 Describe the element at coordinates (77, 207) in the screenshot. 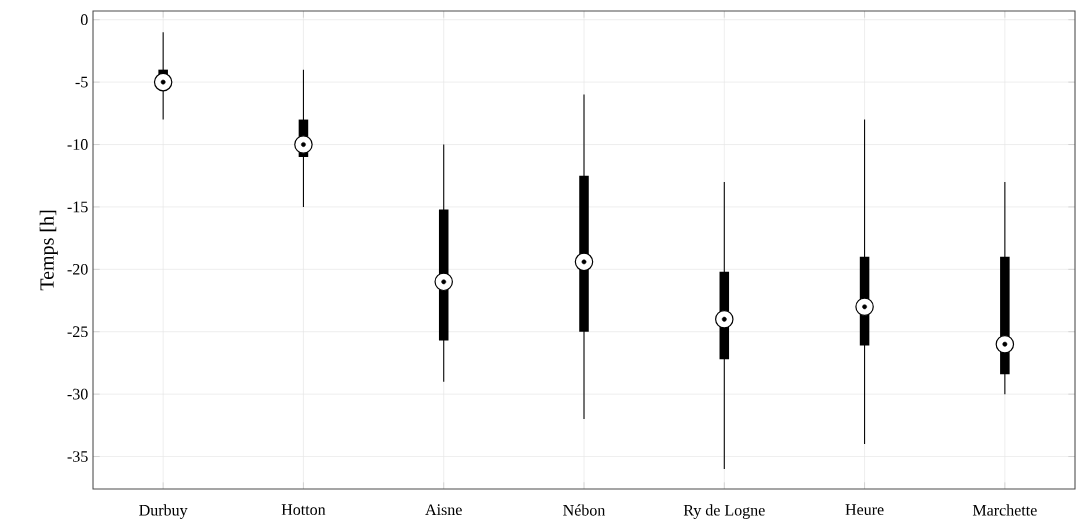

I see `y-tick-label: -15` at that location.